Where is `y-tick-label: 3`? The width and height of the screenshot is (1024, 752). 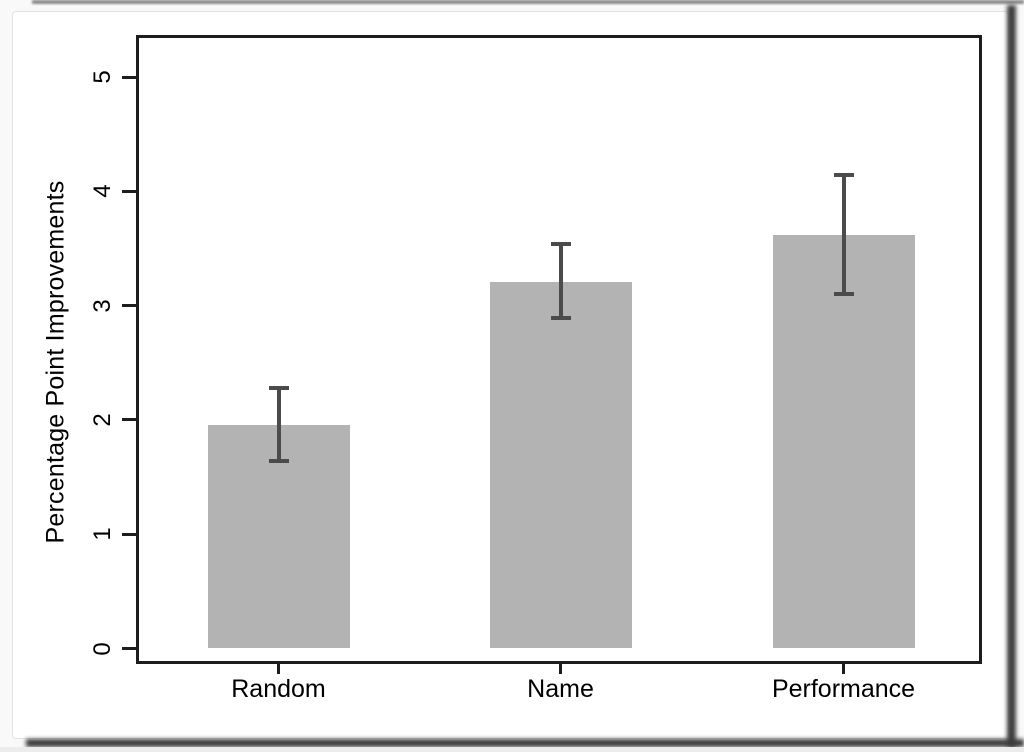
y-tick-label: 3 is located at coordinates (102, 305).